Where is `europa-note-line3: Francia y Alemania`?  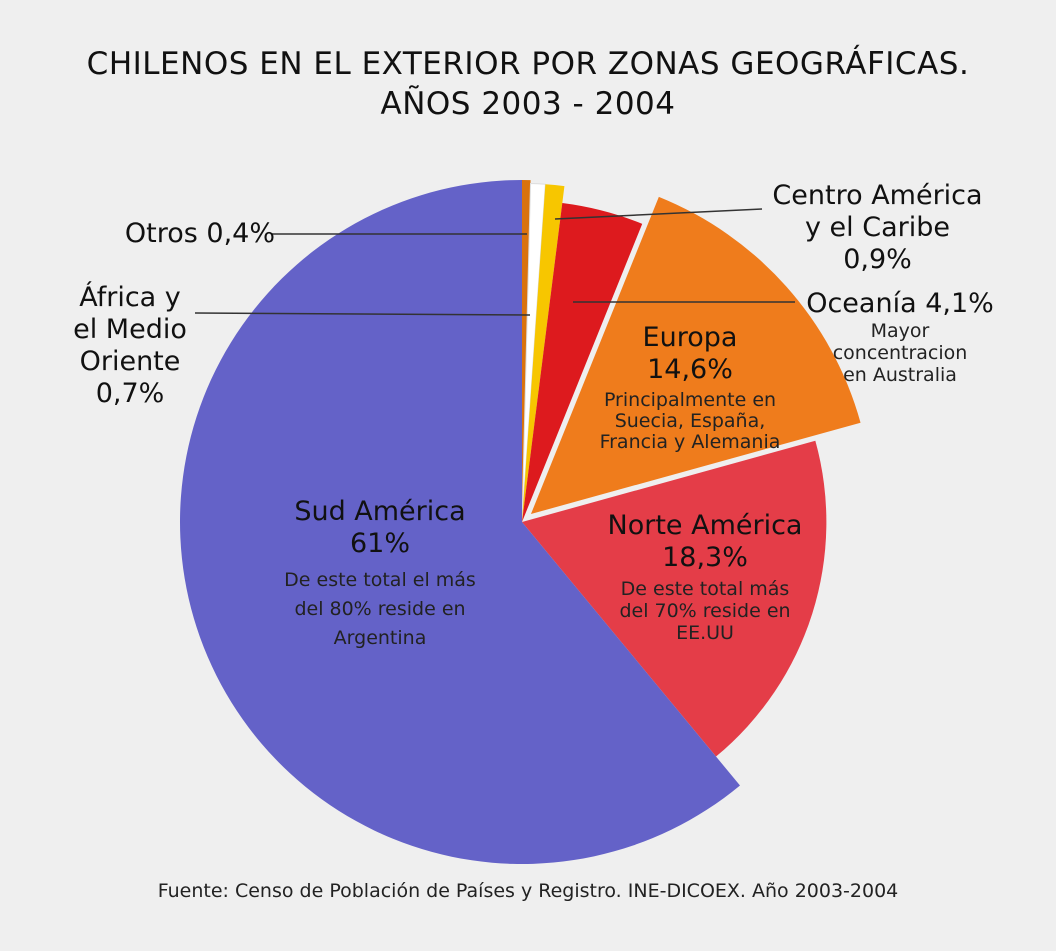
europa-note-line3: Francia y Alemania is located at coordinates (690, 442).